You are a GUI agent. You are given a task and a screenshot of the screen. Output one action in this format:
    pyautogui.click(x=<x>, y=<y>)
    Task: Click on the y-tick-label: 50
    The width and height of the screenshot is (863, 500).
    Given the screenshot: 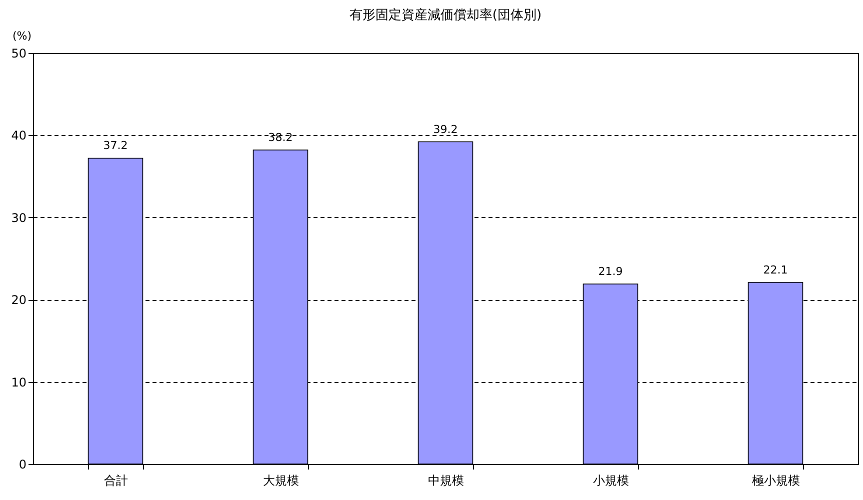 What is the action you would take?
    pyautogui.click(x=18, y=53)
    